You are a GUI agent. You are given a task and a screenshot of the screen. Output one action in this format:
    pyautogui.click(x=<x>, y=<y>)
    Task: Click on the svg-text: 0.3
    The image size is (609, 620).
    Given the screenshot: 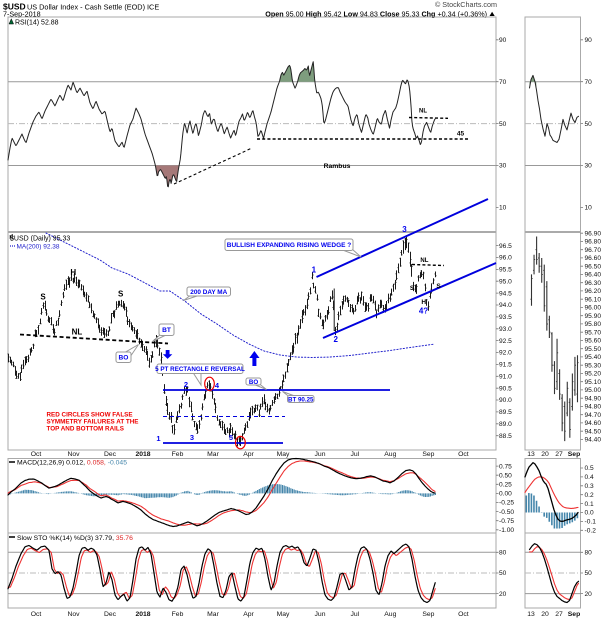 What is the action you would take?
    pyautogui.click(x=589, y=486)
    